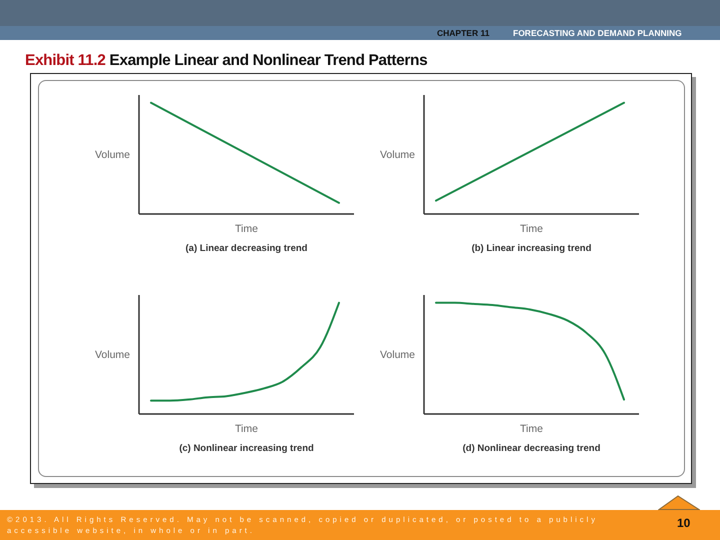 This screenshot has height=540, width=720. I want to click on text: (a) Linear decreasing trend, so click(247, 248).